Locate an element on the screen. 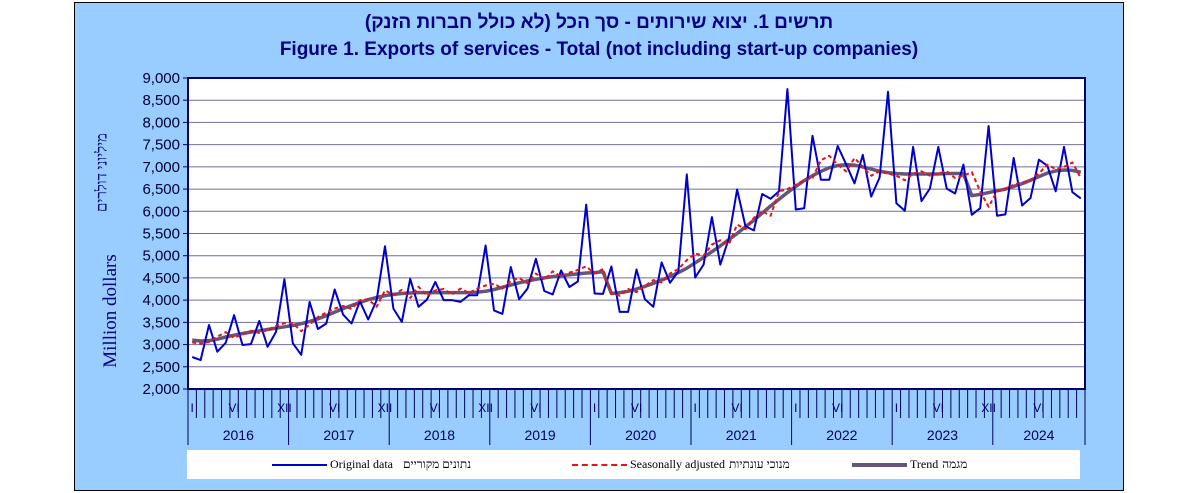 Image resolution: width=1200 pixels, height=493 pixels. y-tick-label: 8,500 is located at coordinates (161, 100).